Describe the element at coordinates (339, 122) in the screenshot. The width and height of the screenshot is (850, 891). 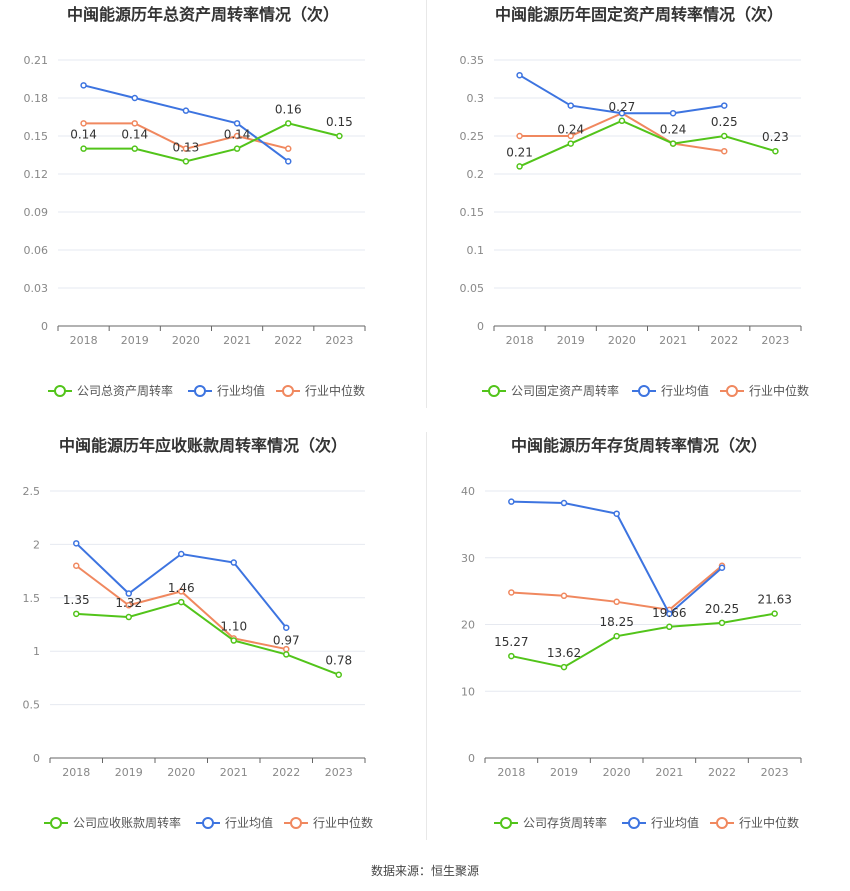
I see `data-label: 0.15` at that location.